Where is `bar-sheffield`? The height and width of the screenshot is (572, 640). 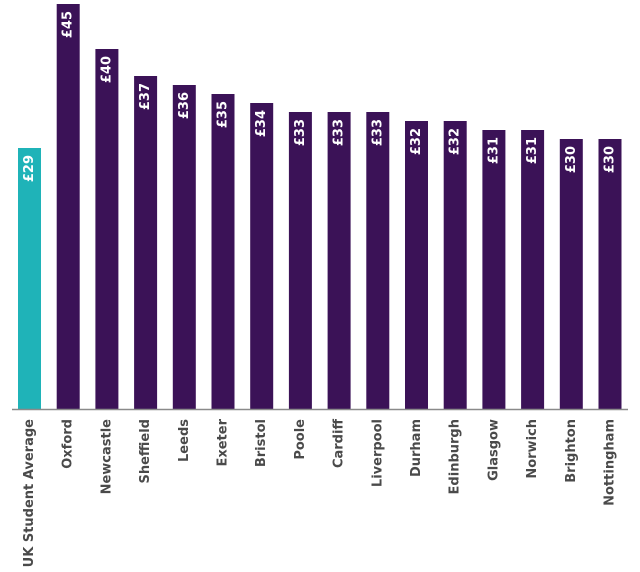
bar-sheffield is located at coordinates (146, 242).